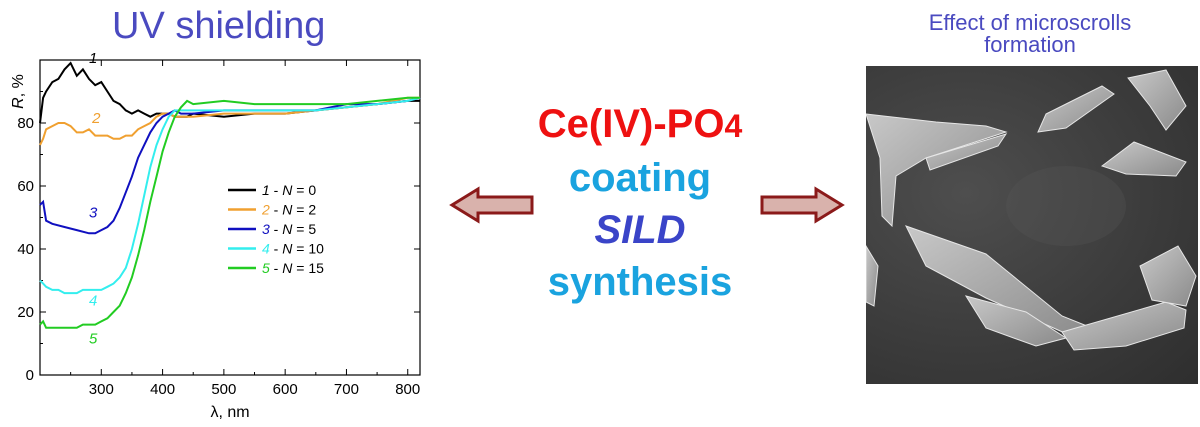 This screenshot has width=1200, height=427. I want to click on legend-number: 2, so click(265, 210).